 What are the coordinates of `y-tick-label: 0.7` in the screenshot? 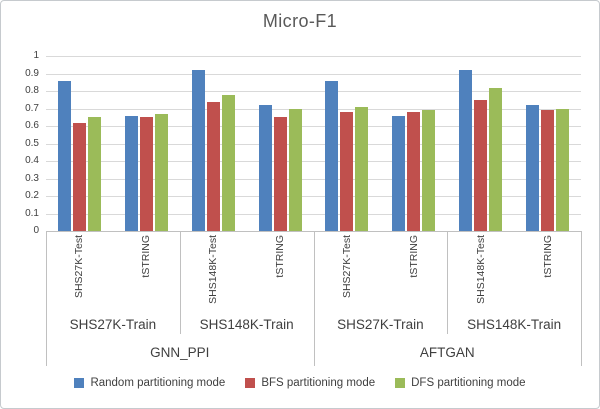 It's located at (32, 108).